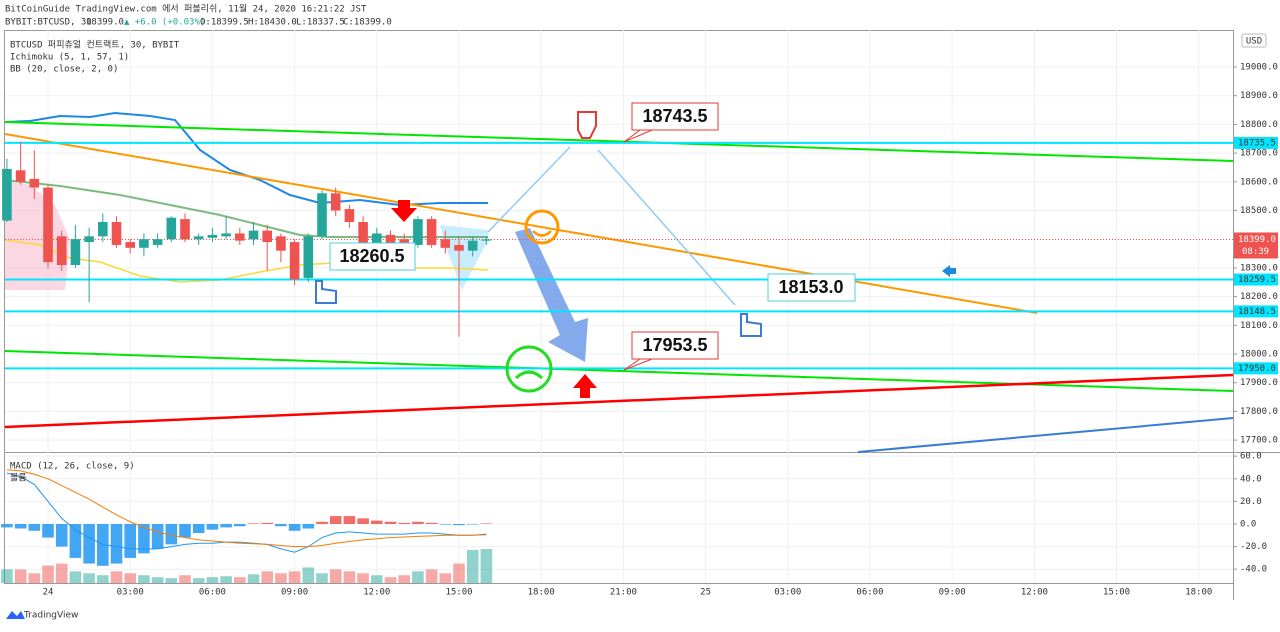  I want to click on projection-line, so click(529, 189).